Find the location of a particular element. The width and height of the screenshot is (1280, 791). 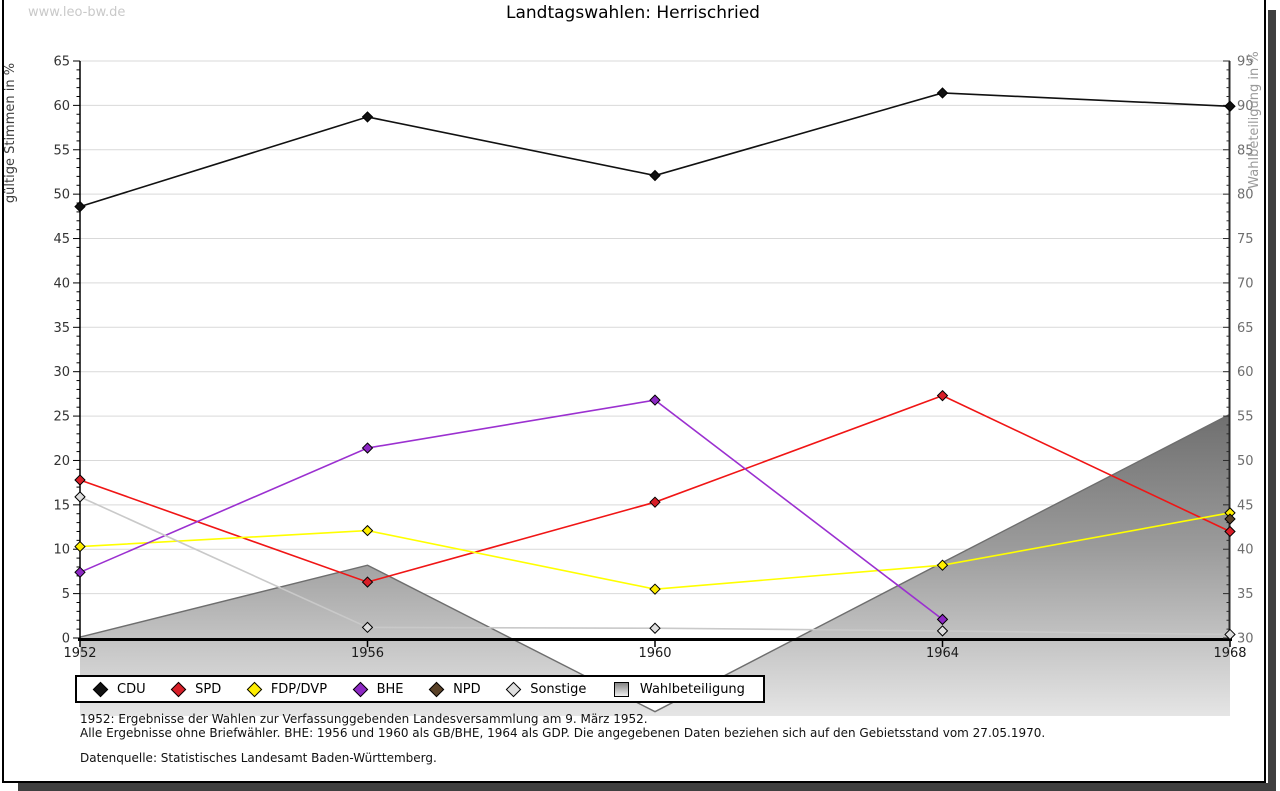

svg-text: 70 is located at coordinates (1245, 283).